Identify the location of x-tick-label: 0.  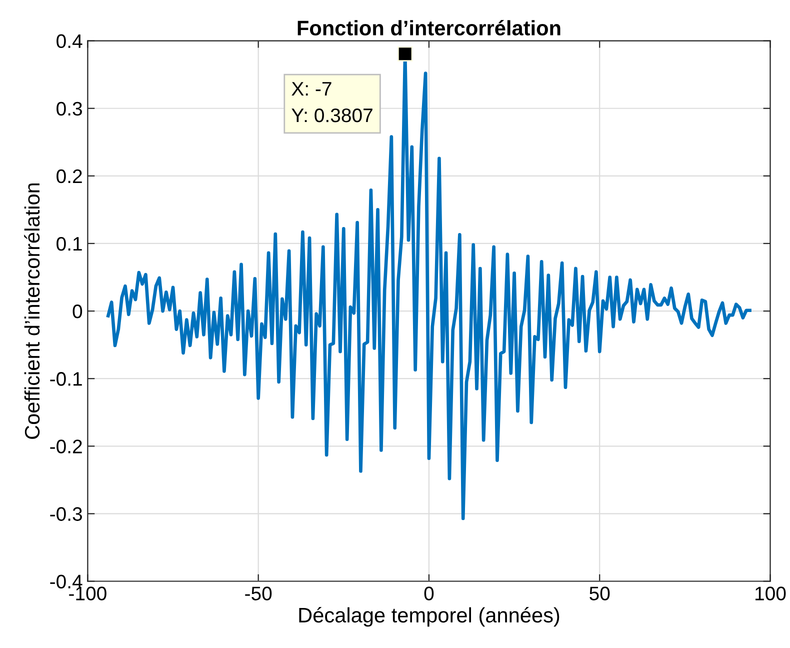
(429, 593).